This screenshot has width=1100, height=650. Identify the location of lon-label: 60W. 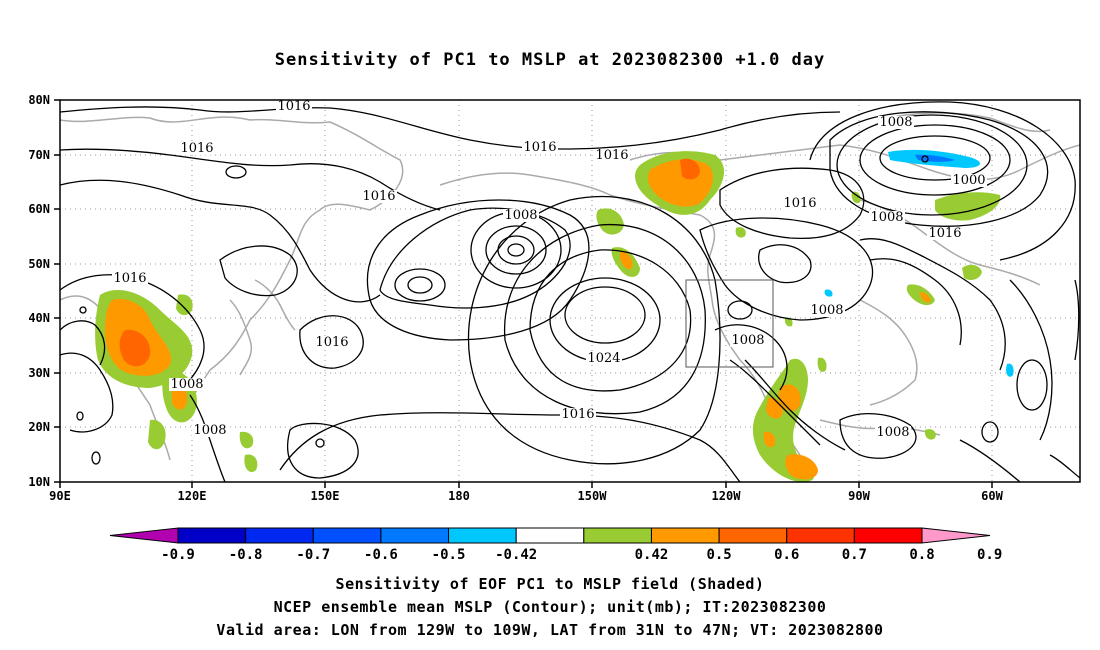
(992, 496).